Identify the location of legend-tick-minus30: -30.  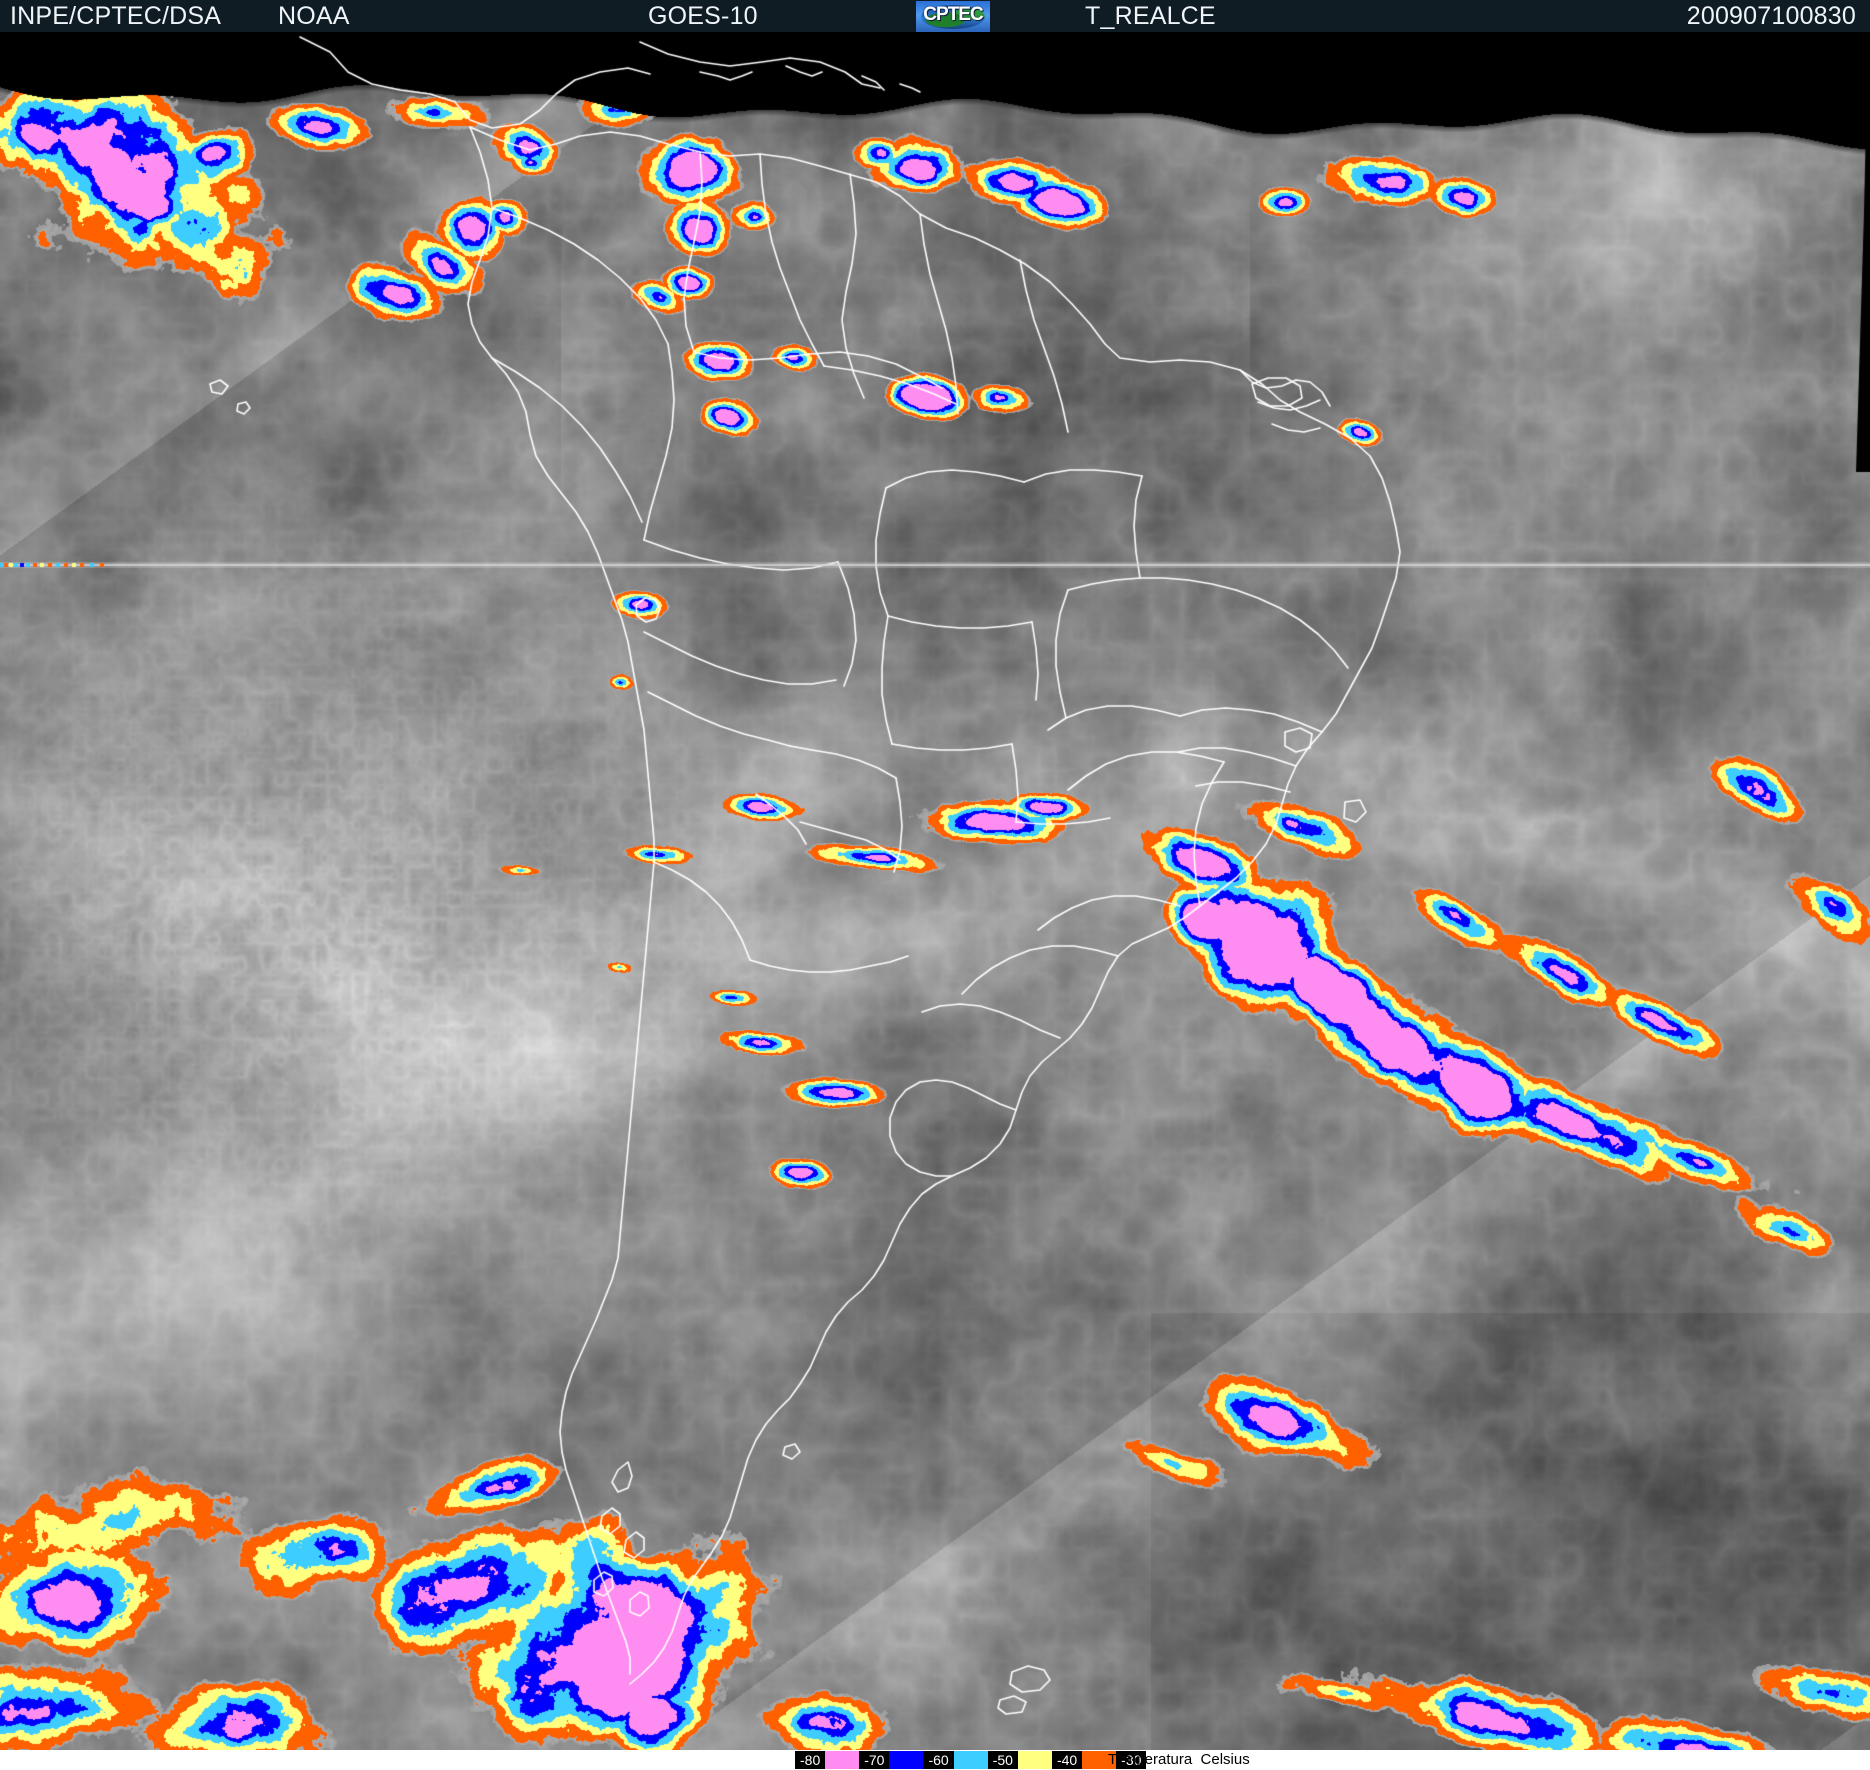
(1131, 1760).